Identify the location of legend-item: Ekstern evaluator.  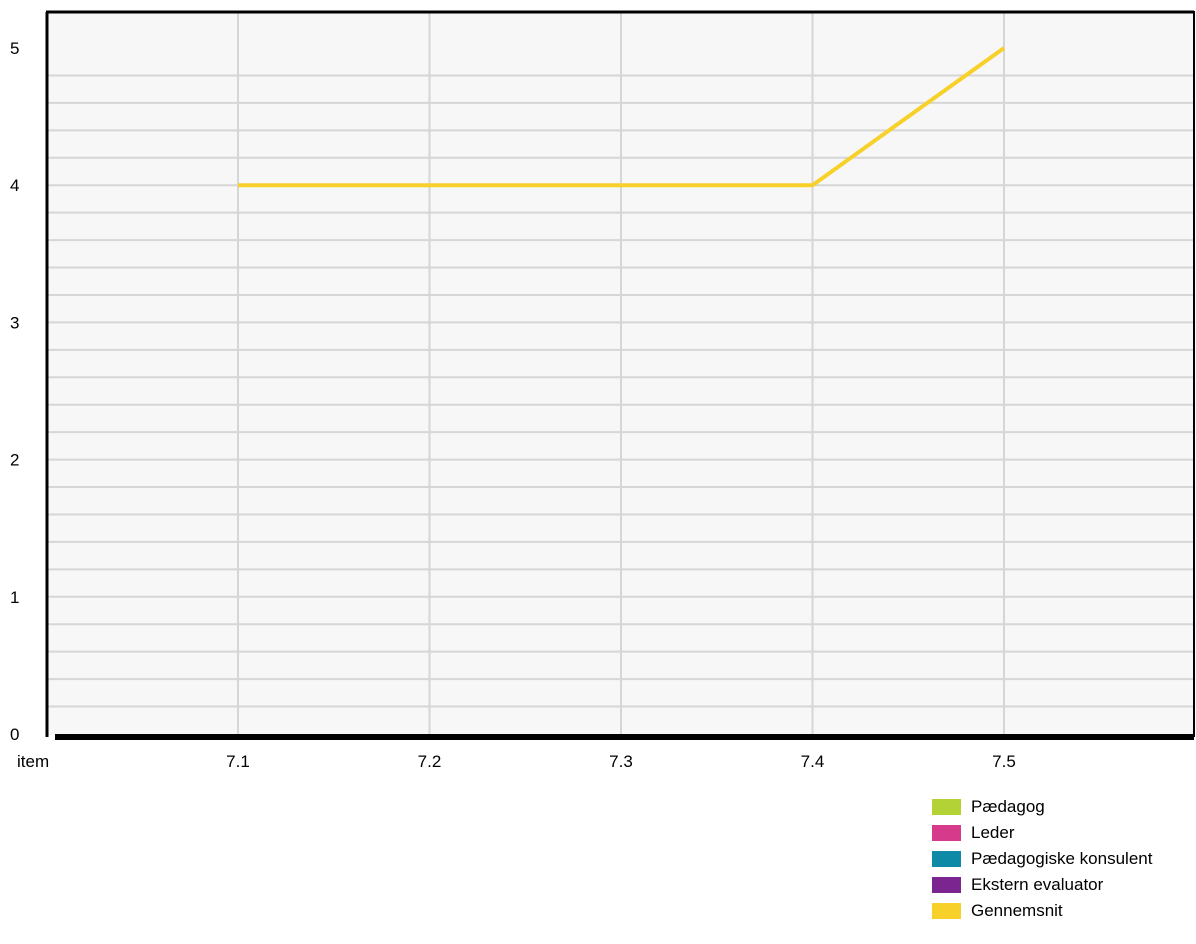
(1064, 885).